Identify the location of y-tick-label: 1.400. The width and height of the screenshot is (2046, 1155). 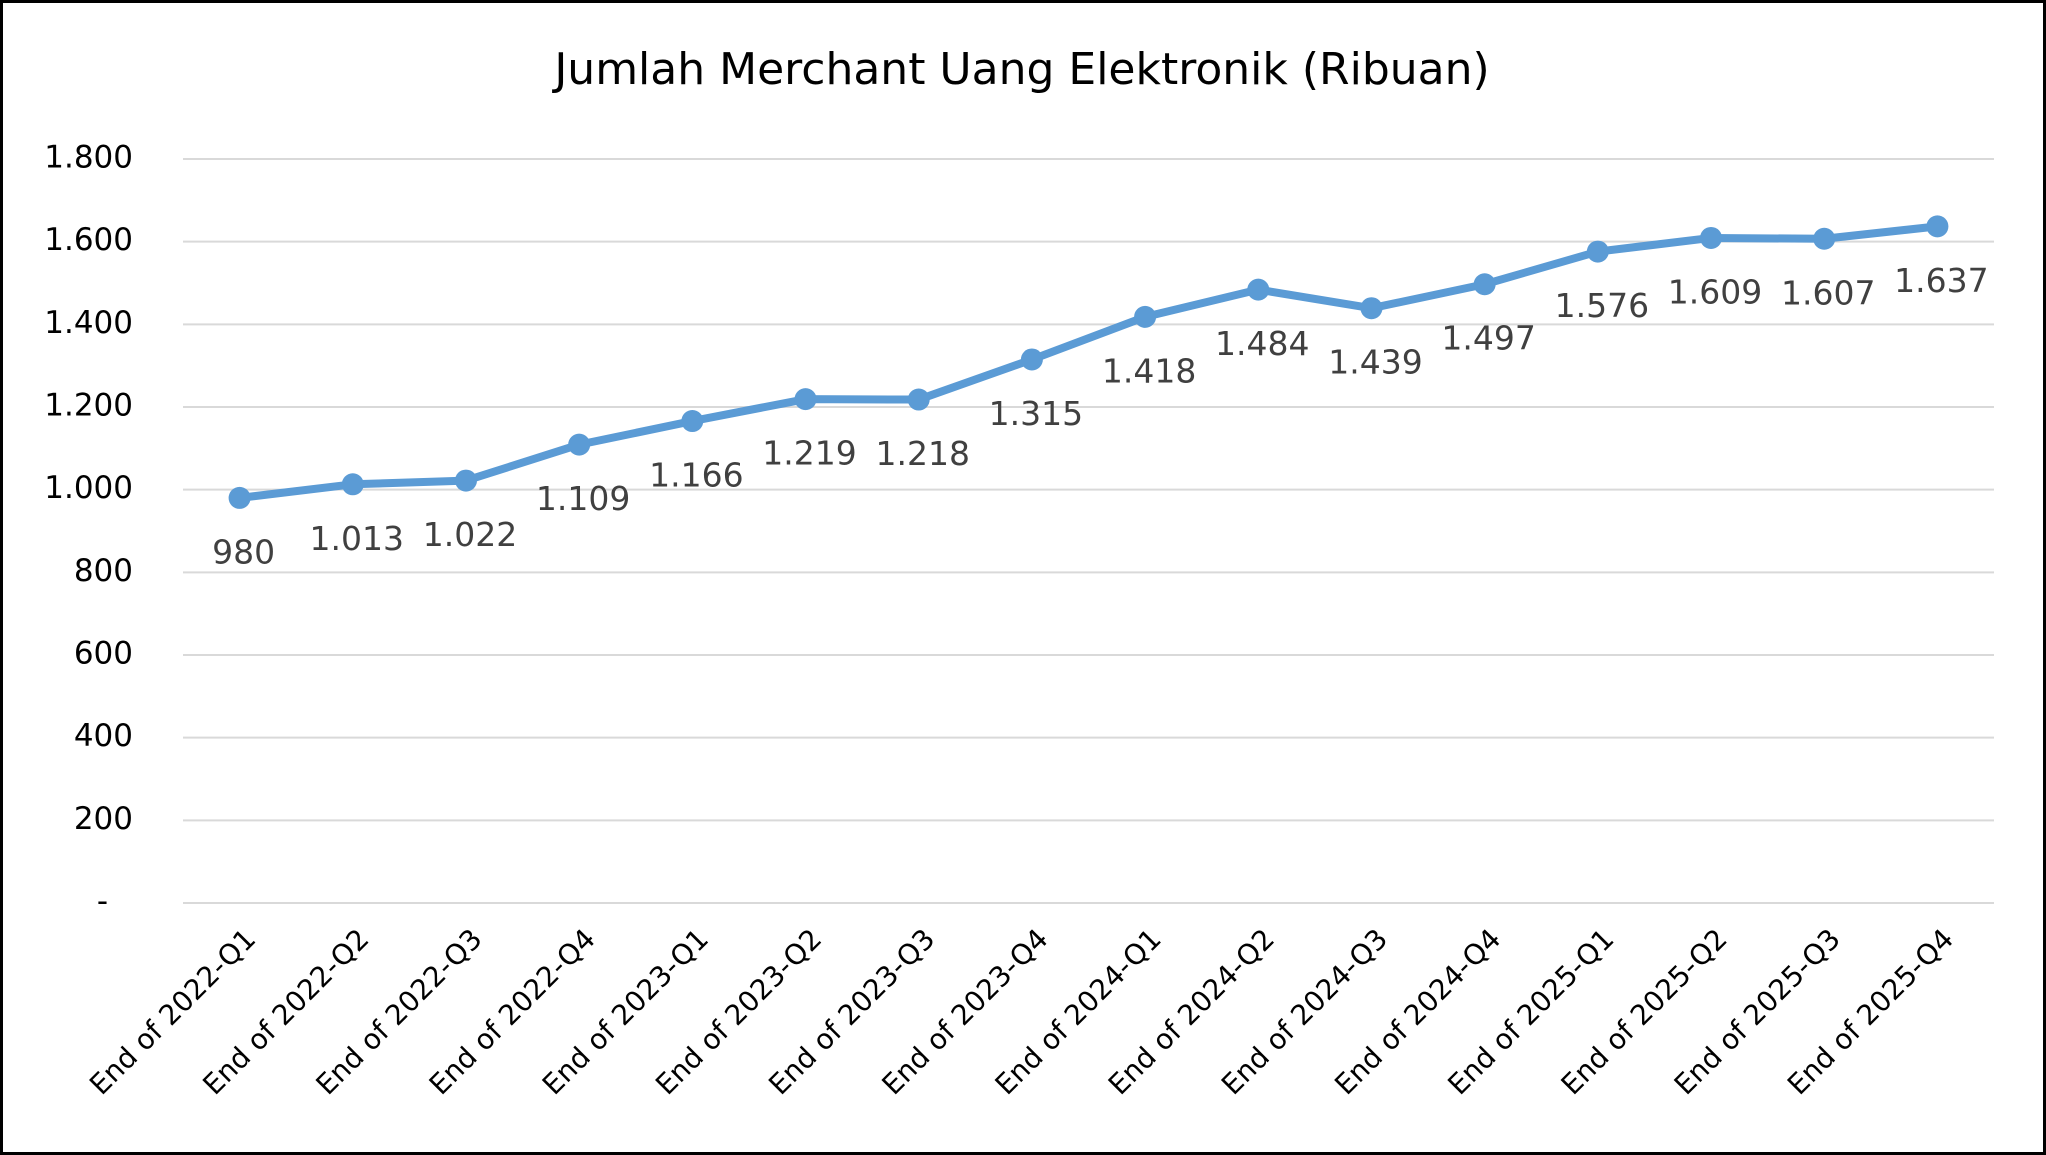
(88, 323).